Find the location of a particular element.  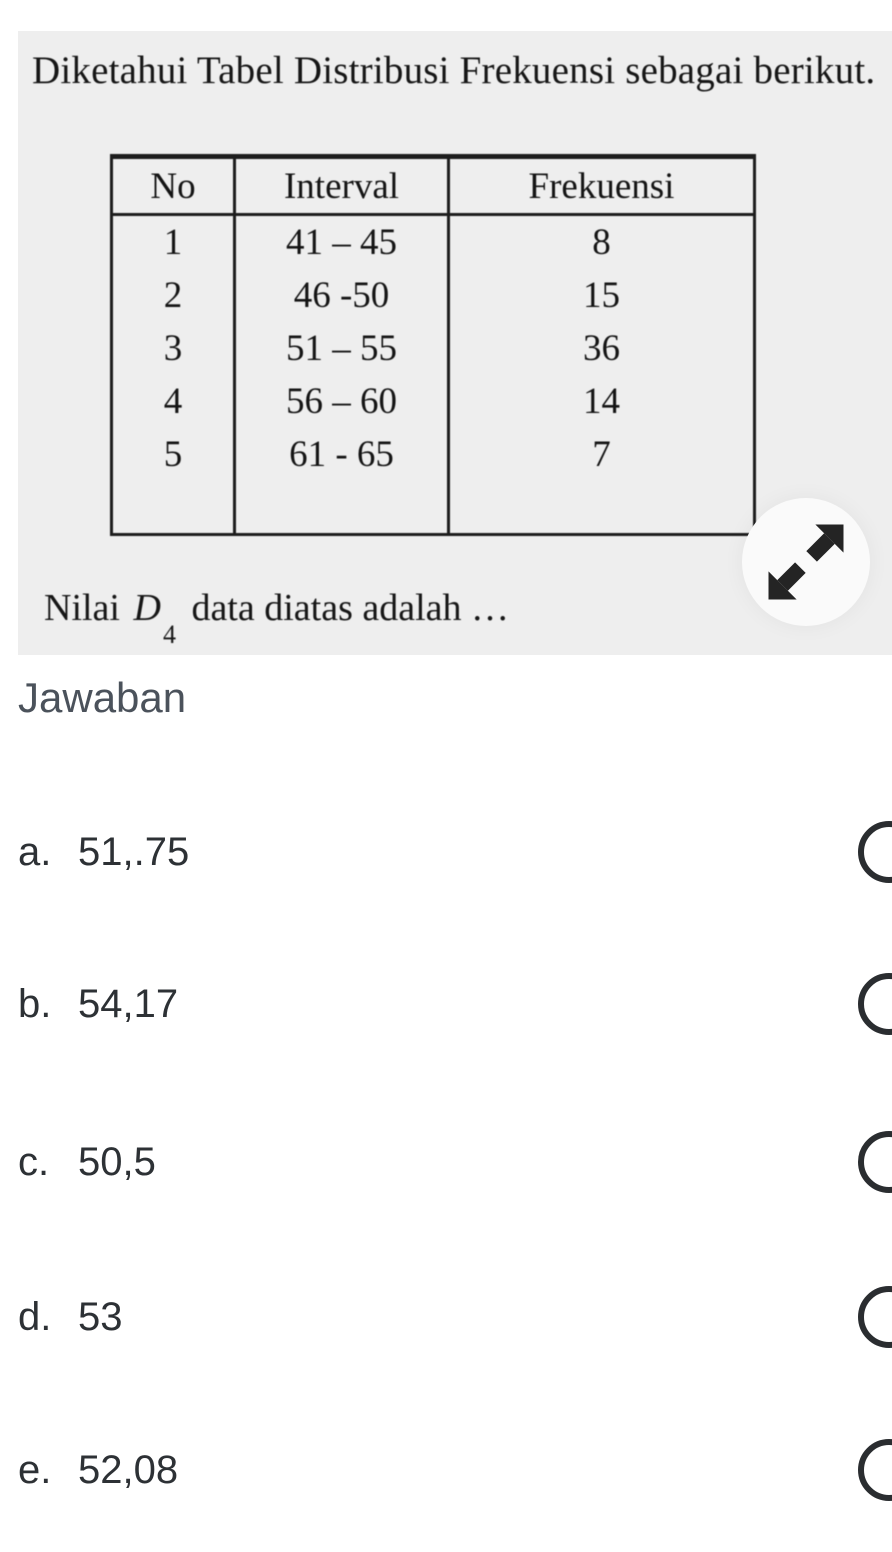

option-value: 50,5 is located at coordinates (117, 1161).